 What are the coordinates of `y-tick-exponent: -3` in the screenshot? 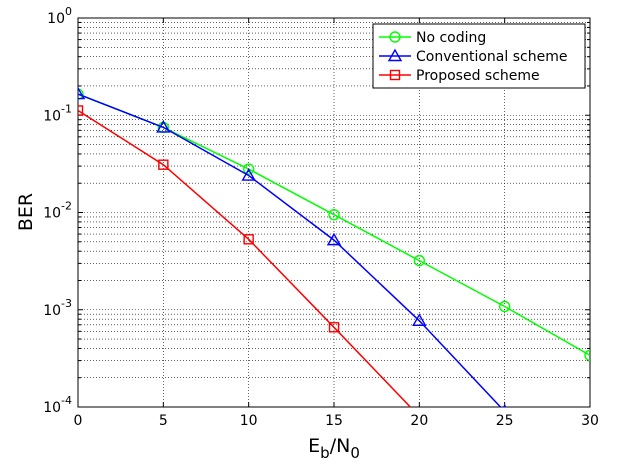 It's located at (66, 303).